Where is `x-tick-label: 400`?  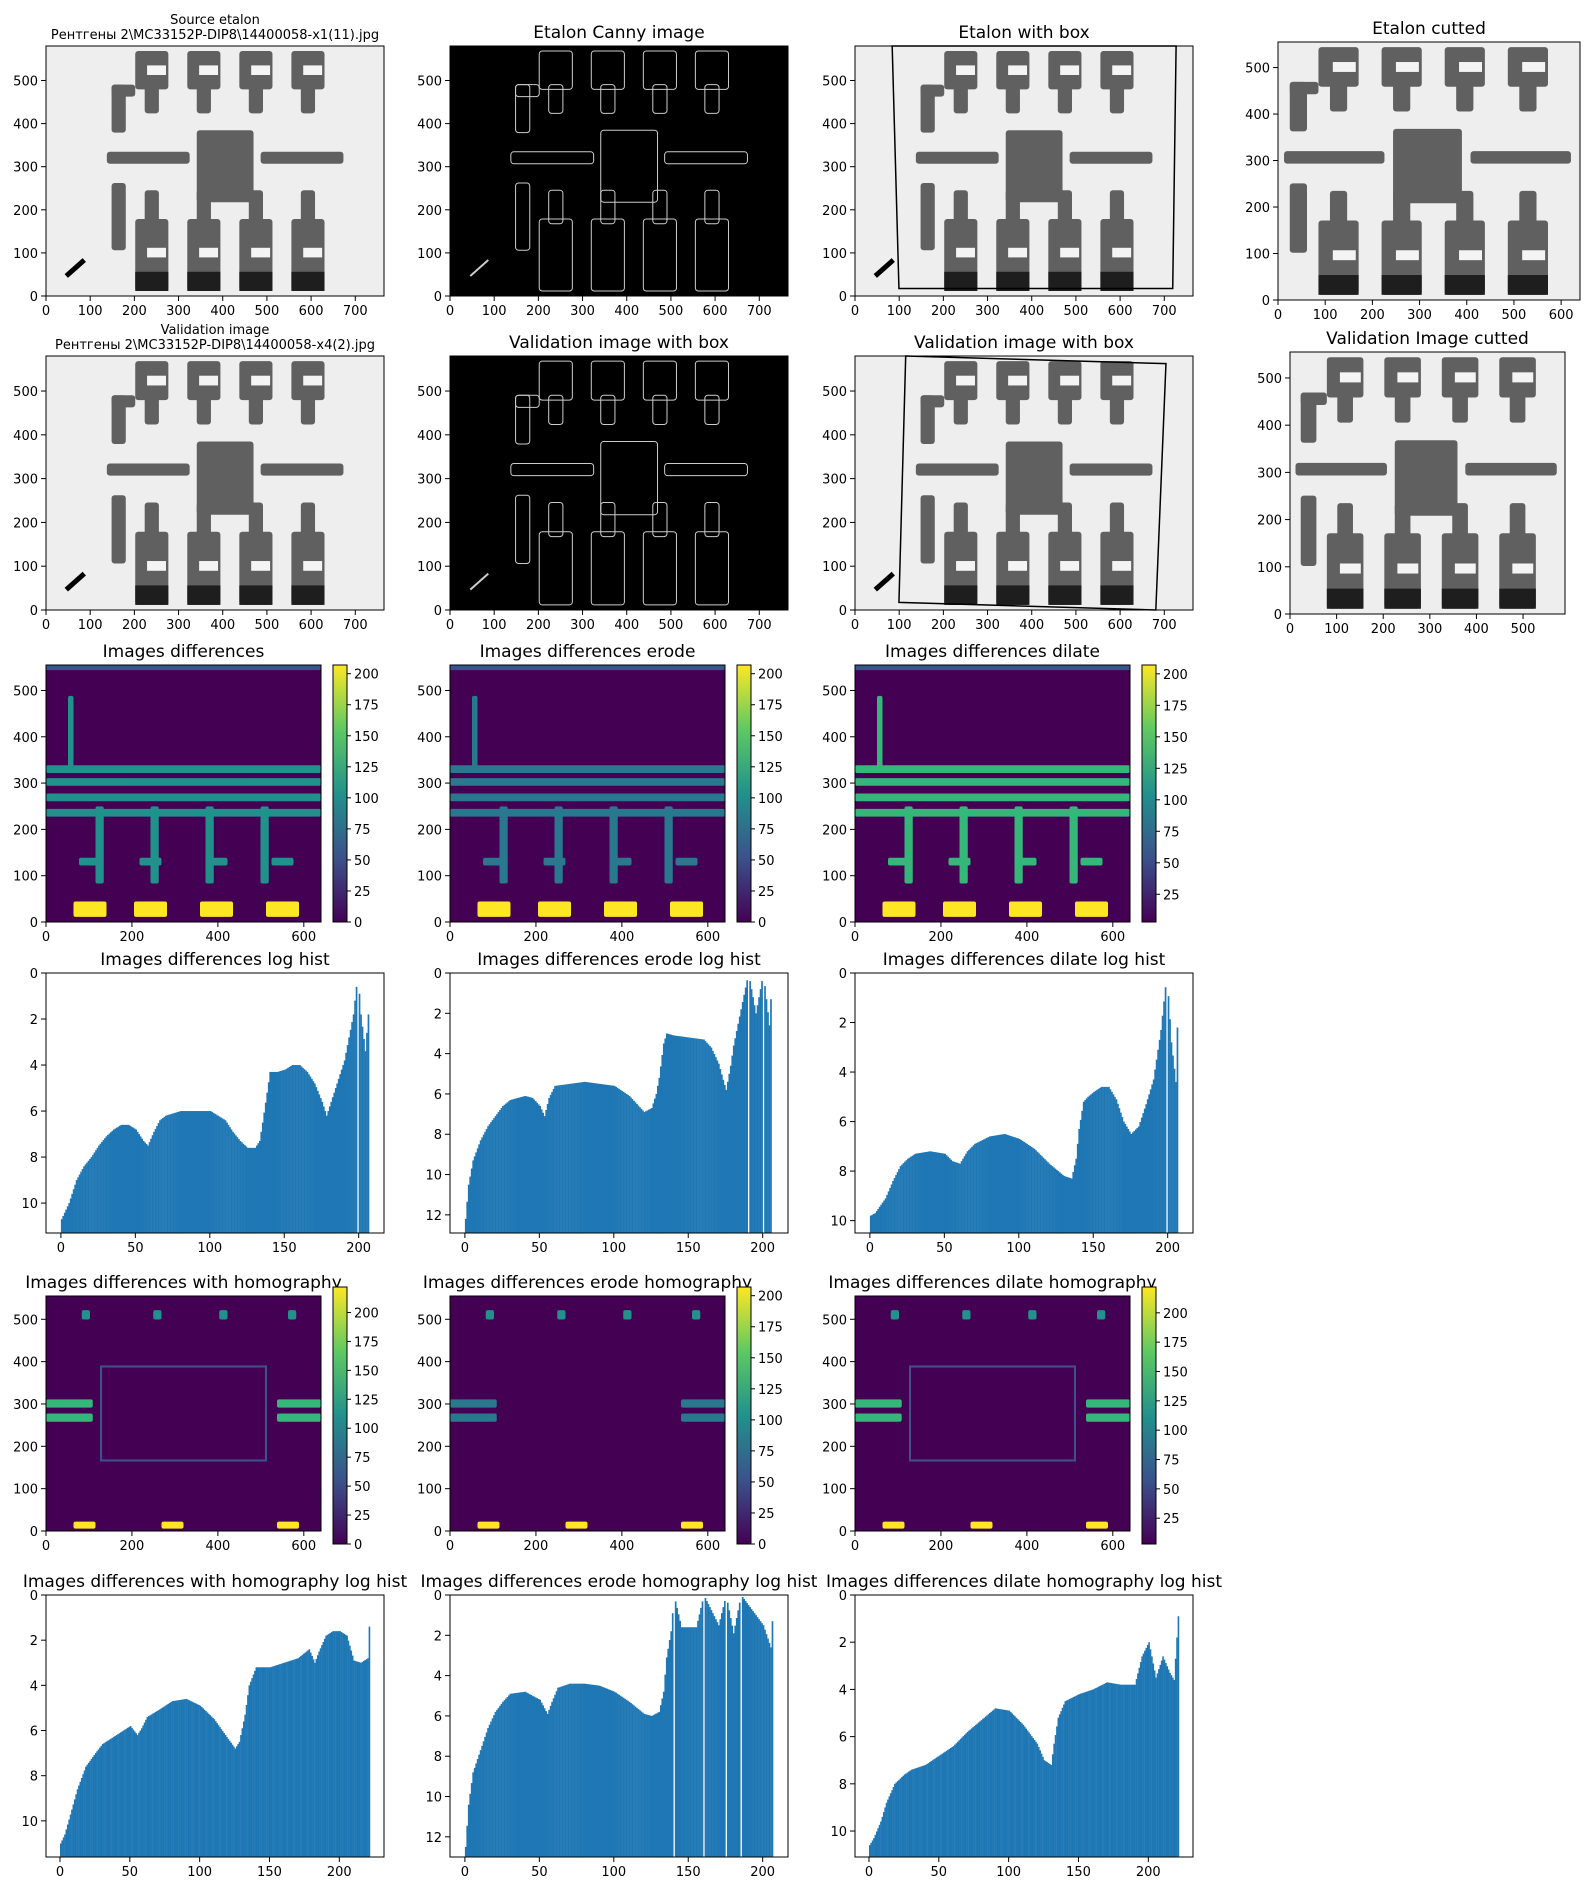 x-tick-label: 400 is located at coordinates (222, 311).